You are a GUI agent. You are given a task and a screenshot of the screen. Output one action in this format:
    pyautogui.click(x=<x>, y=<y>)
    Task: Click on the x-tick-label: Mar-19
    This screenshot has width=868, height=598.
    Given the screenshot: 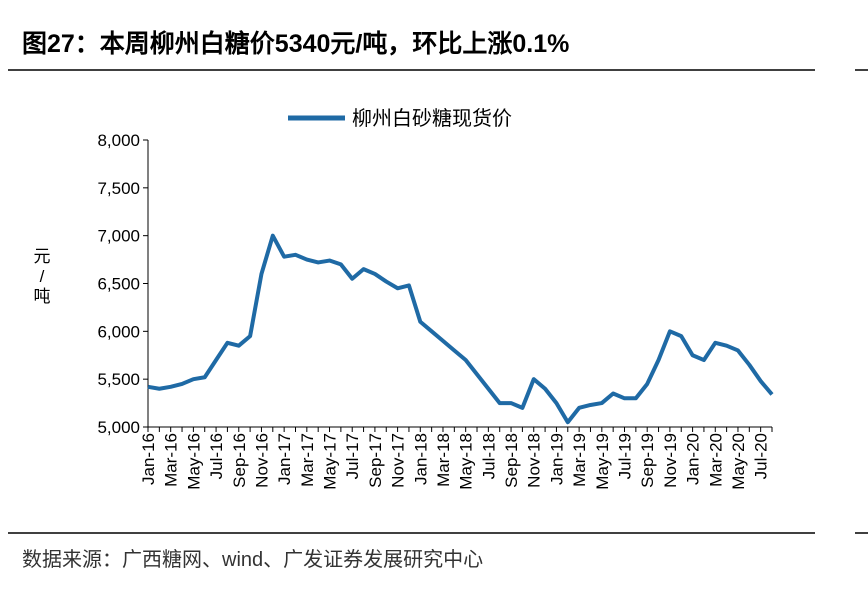 What is the action you would take?
    pyautogui.click(x=579, y=460)
    